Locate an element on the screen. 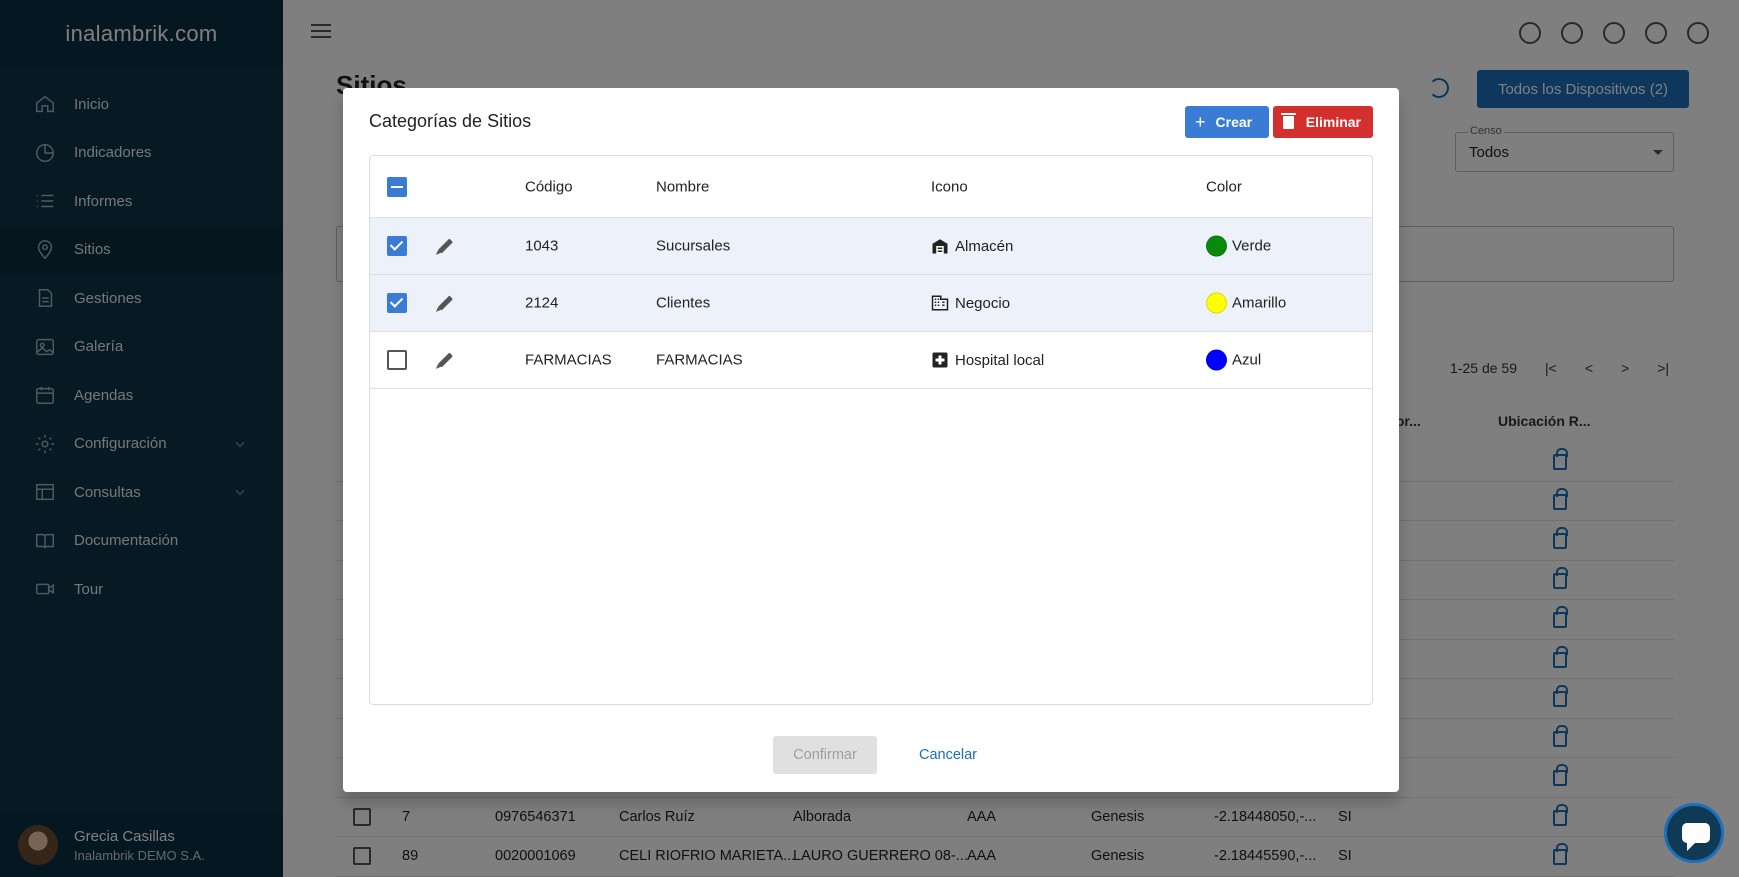 The width and height of the screenshot is (1739, 877). category-color-label: Verde is located at coordinates (1252, 246).